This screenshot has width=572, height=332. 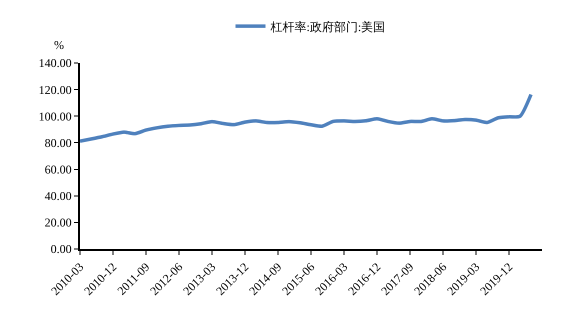 I want to click on y-tick-label: 40.00, so click(x=58, y=196).